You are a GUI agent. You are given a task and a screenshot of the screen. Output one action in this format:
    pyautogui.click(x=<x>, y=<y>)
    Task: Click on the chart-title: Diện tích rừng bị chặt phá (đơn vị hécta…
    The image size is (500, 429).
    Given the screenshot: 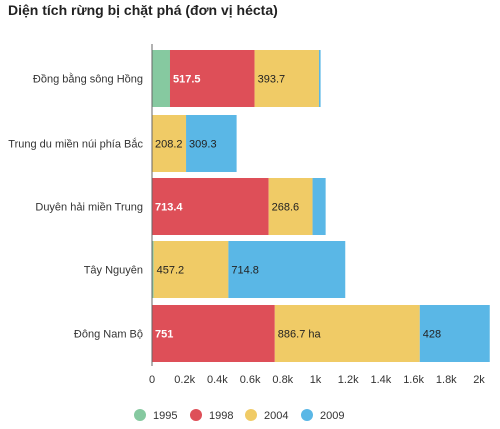 What is the action you would take?
    pyautogui.click(x=143, y=10)
    